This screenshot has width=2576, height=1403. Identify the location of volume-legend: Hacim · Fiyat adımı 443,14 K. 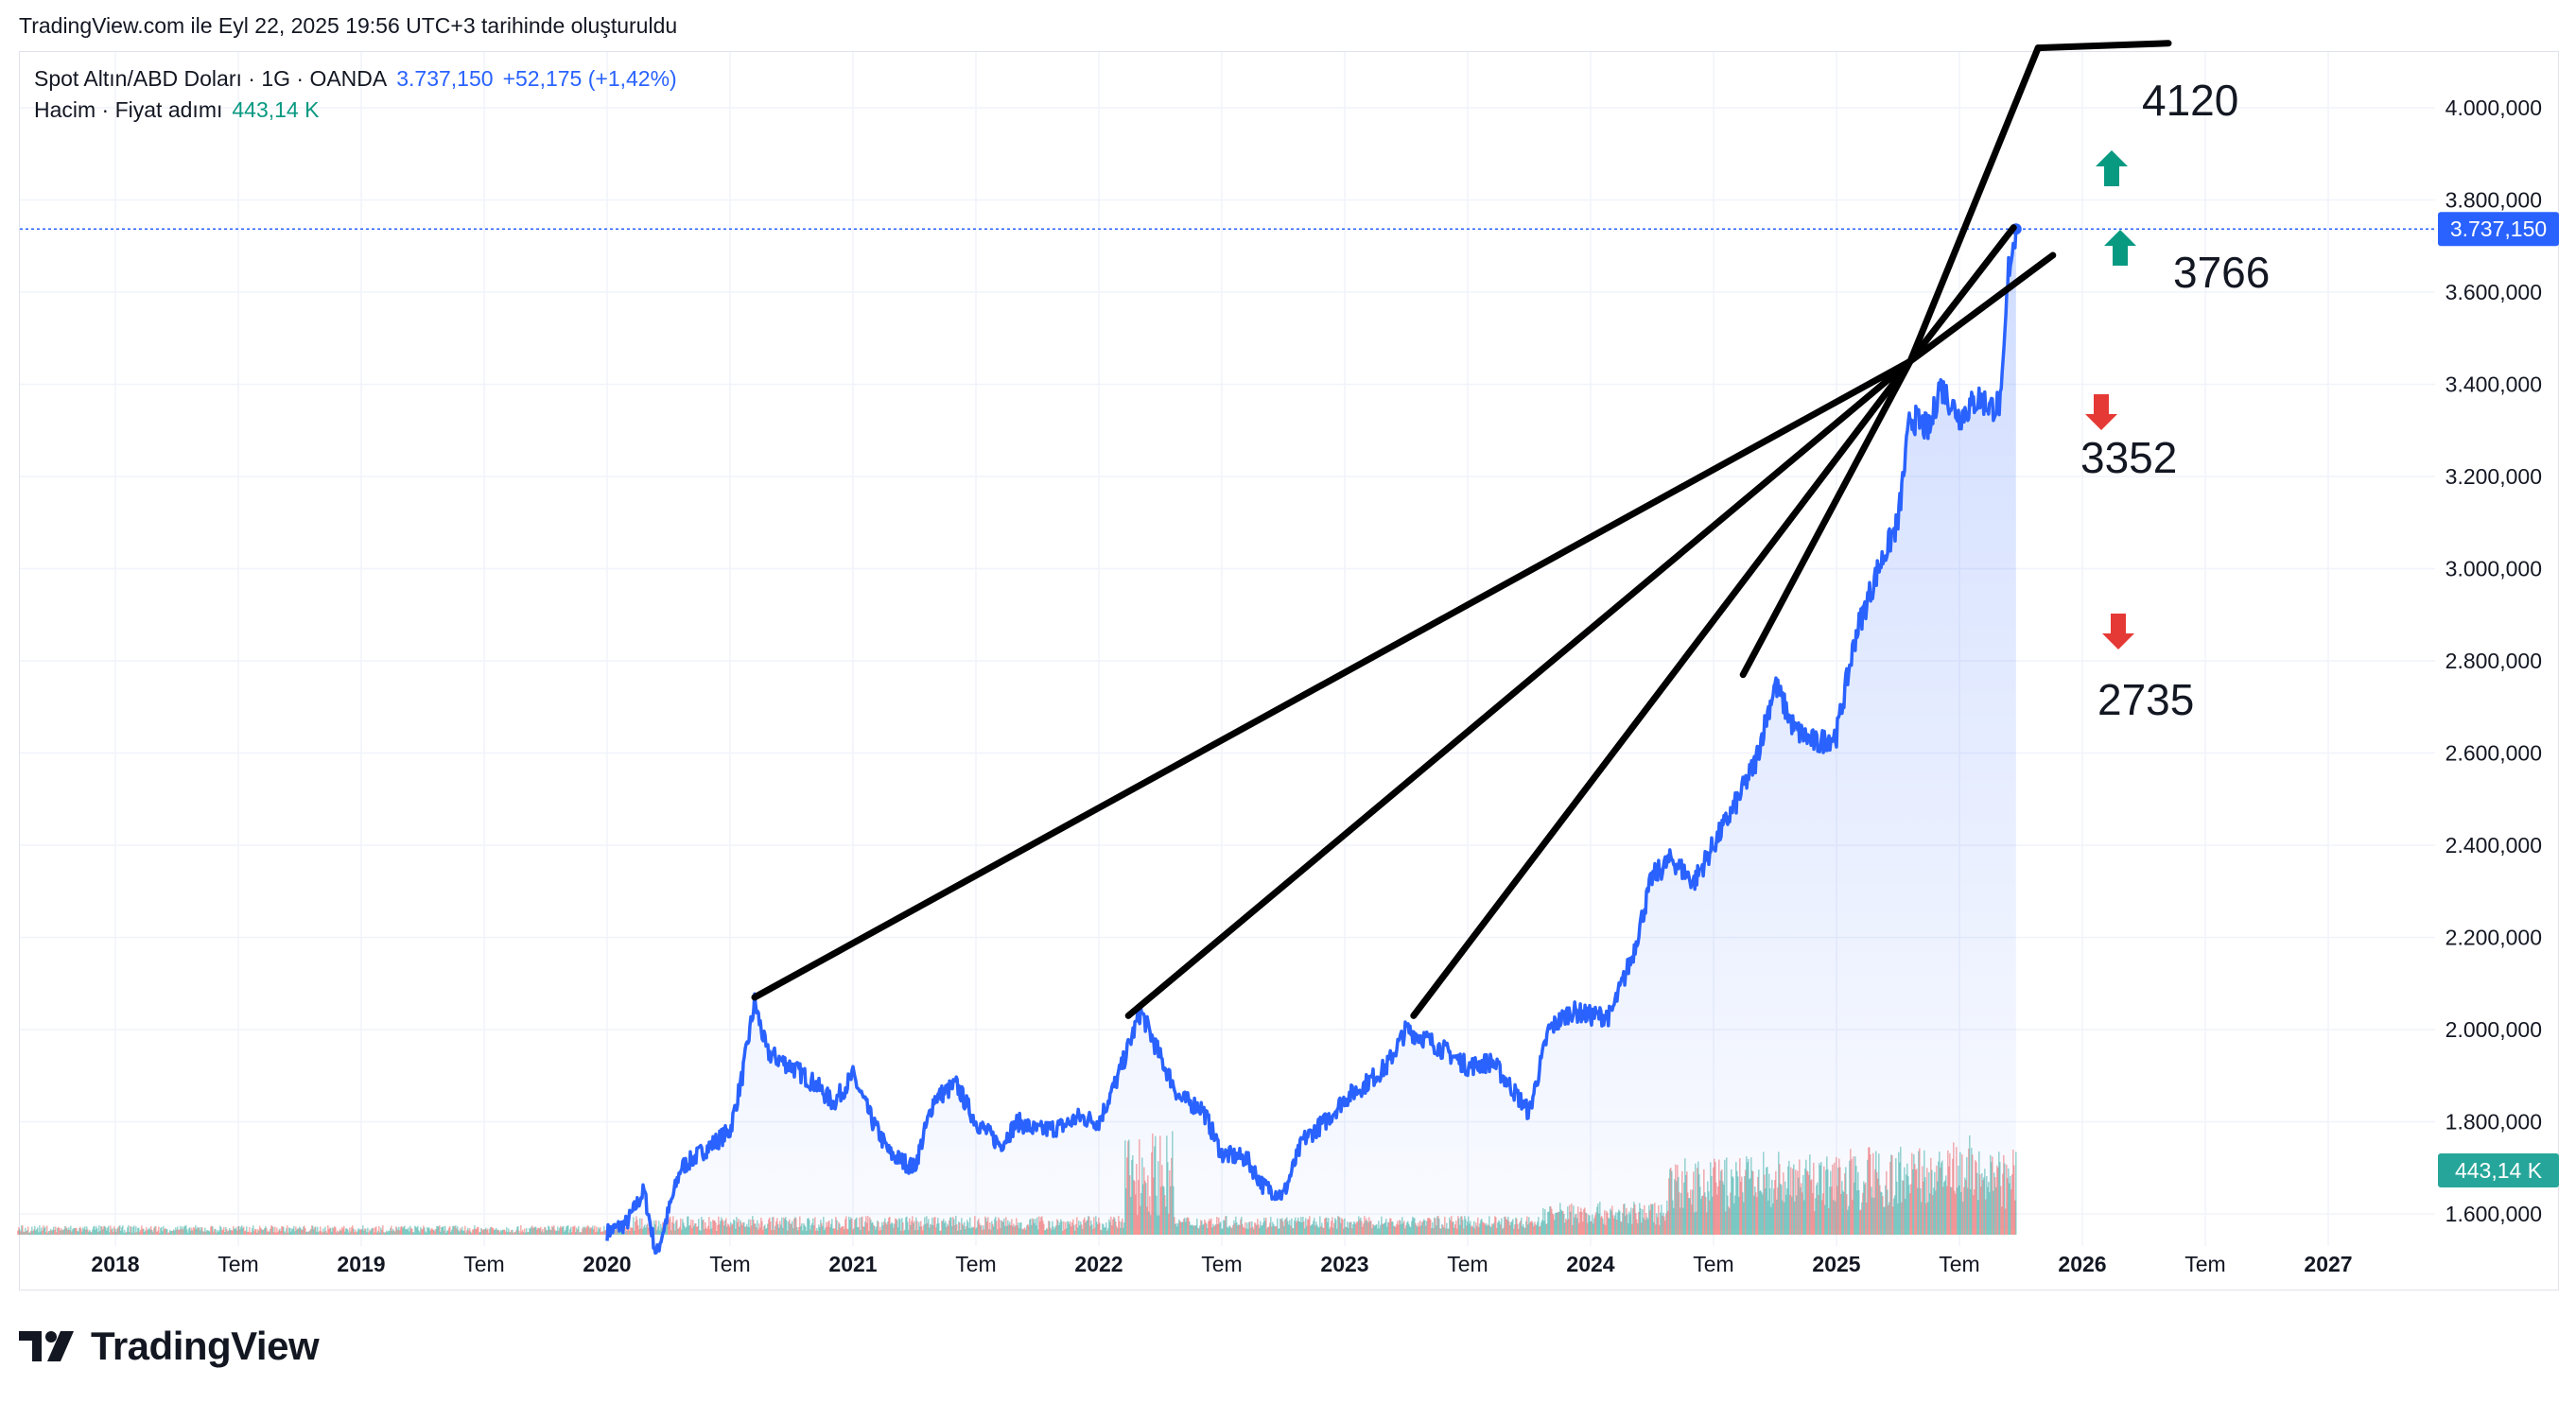
(176, 110).